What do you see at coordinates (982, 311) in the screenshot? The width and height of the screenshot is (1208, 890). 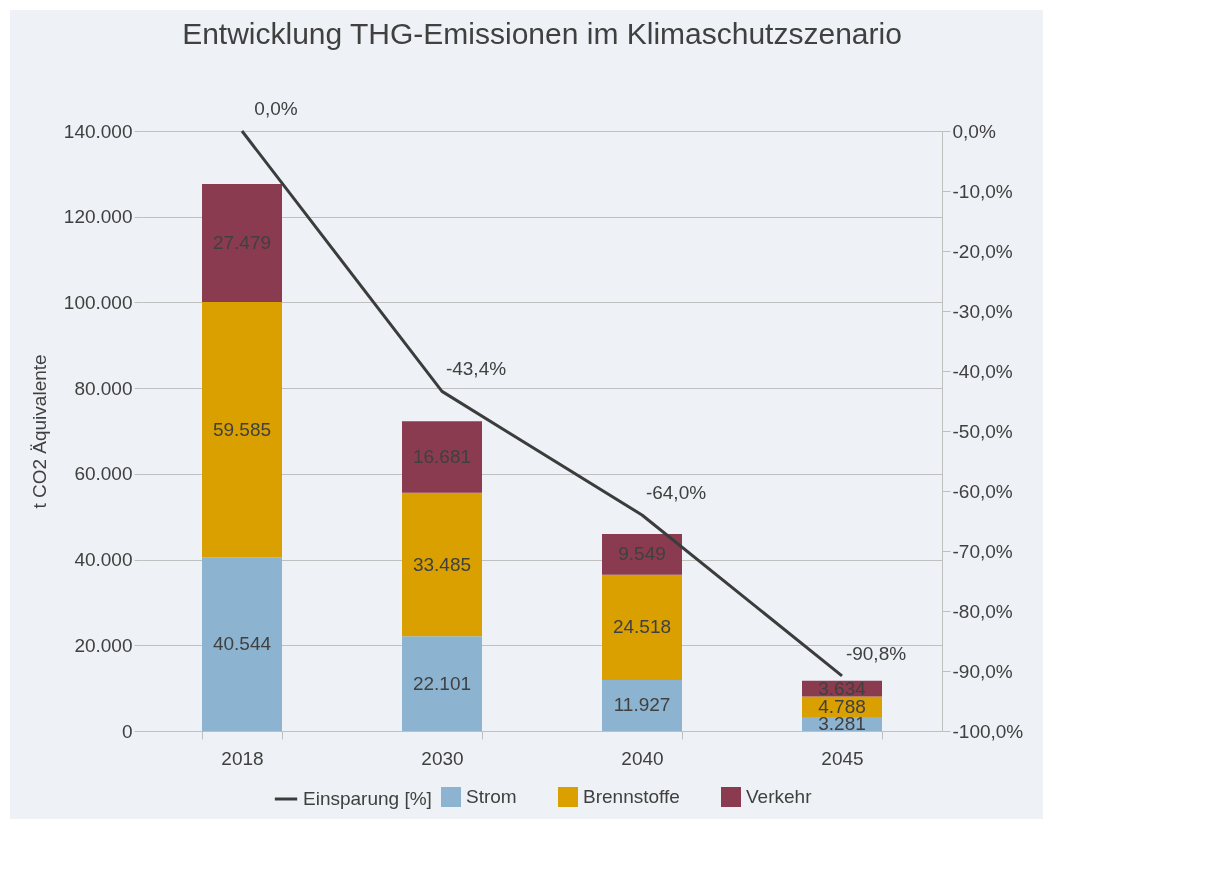 I see `y2-tick-label: -30,0%` at bounding box center [982, 311].